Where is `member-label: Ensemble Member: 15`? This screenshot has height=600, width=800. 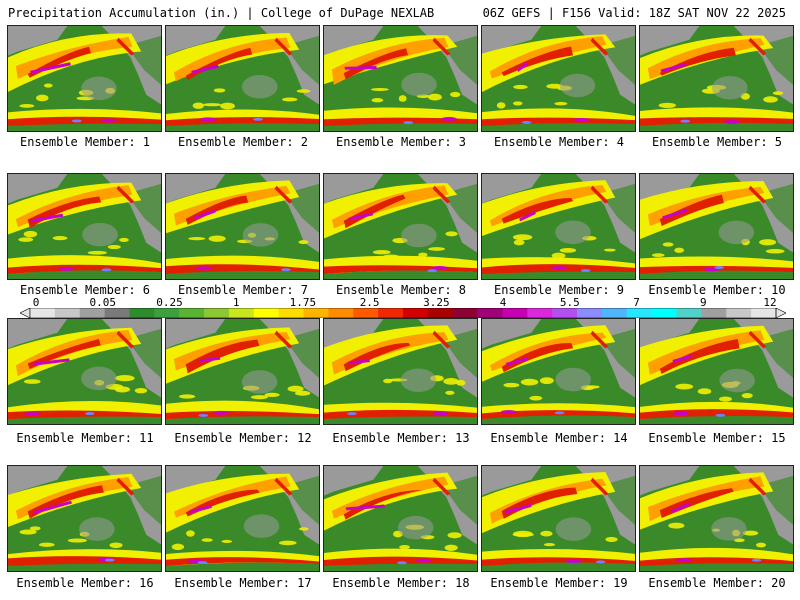
member-label: Ensemble Member: 15 is located at coordinates (717, 438).